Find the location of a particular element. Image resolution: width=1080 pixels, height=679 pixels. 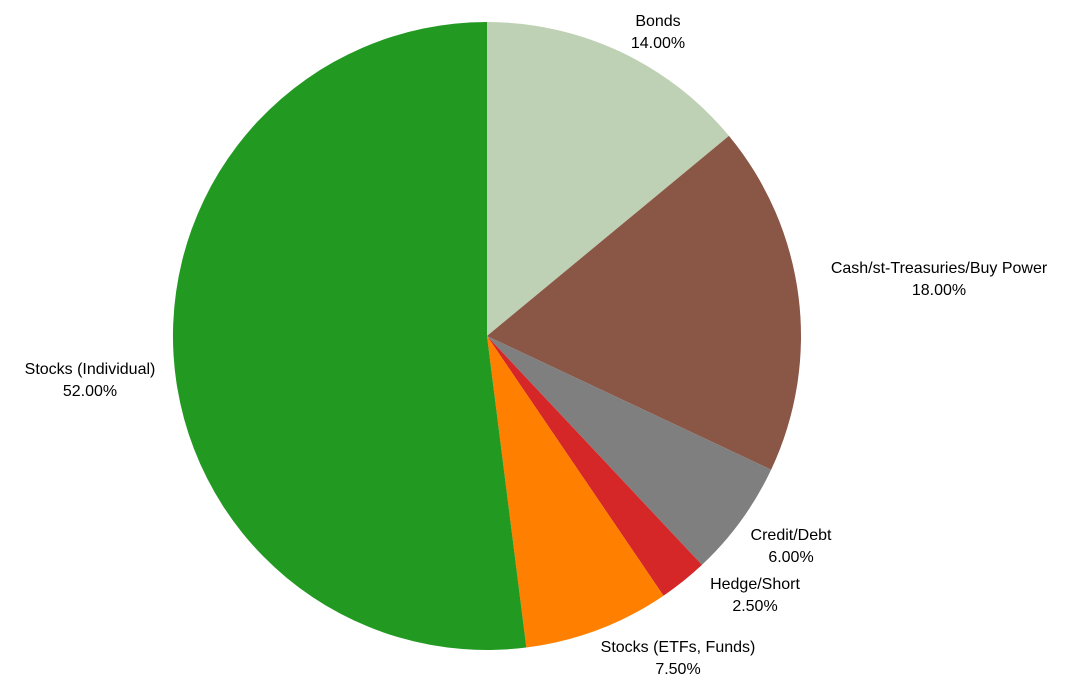

pie-slice-stocks-etfs-funds is located at coordinates (575, 492).